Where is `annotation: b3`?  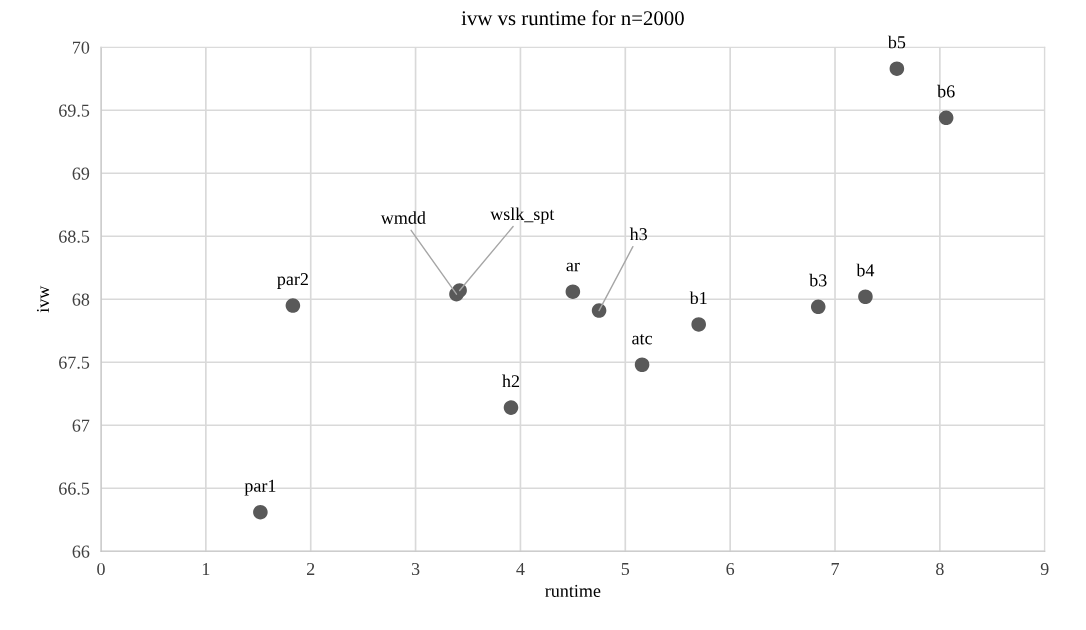
annotation: b3 is located at coordinates (818, 280).